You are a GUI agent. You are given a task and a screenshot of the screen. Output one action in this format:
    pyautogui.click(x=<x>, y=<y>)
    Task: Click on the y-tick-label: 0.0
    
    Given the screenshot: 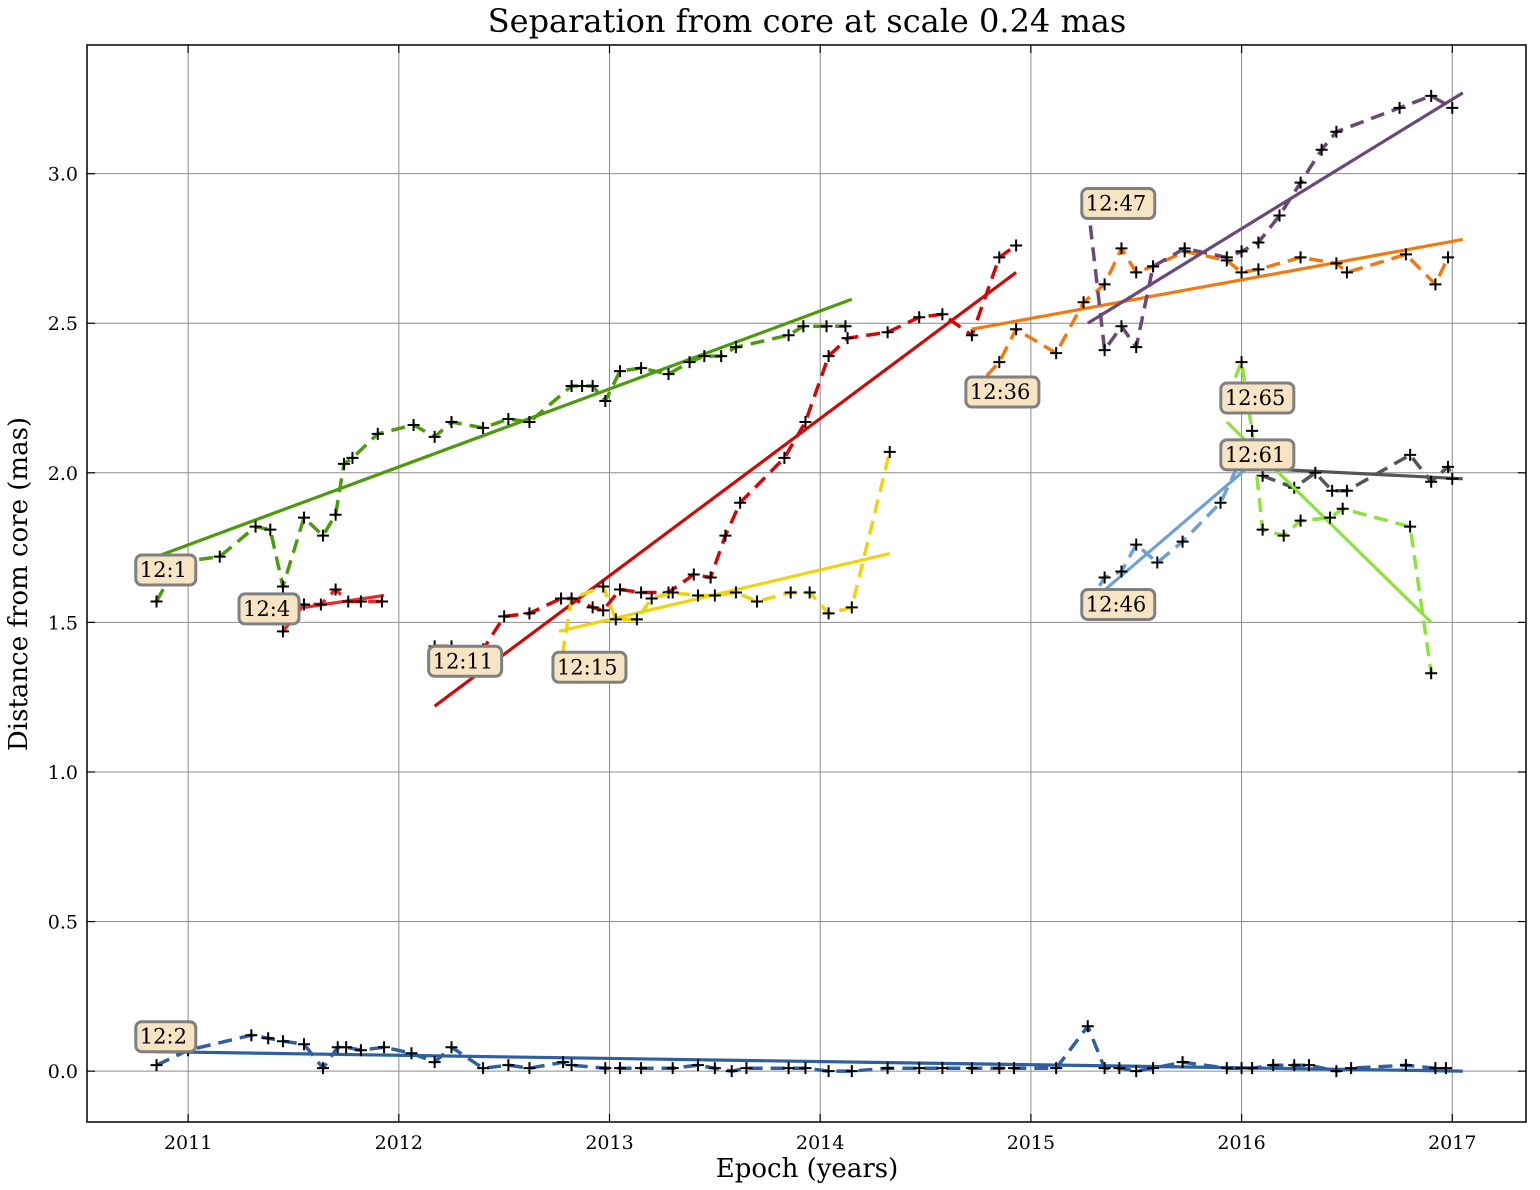 What is the action you would take?
    pyautogui.click(x=63, y=1072)
    